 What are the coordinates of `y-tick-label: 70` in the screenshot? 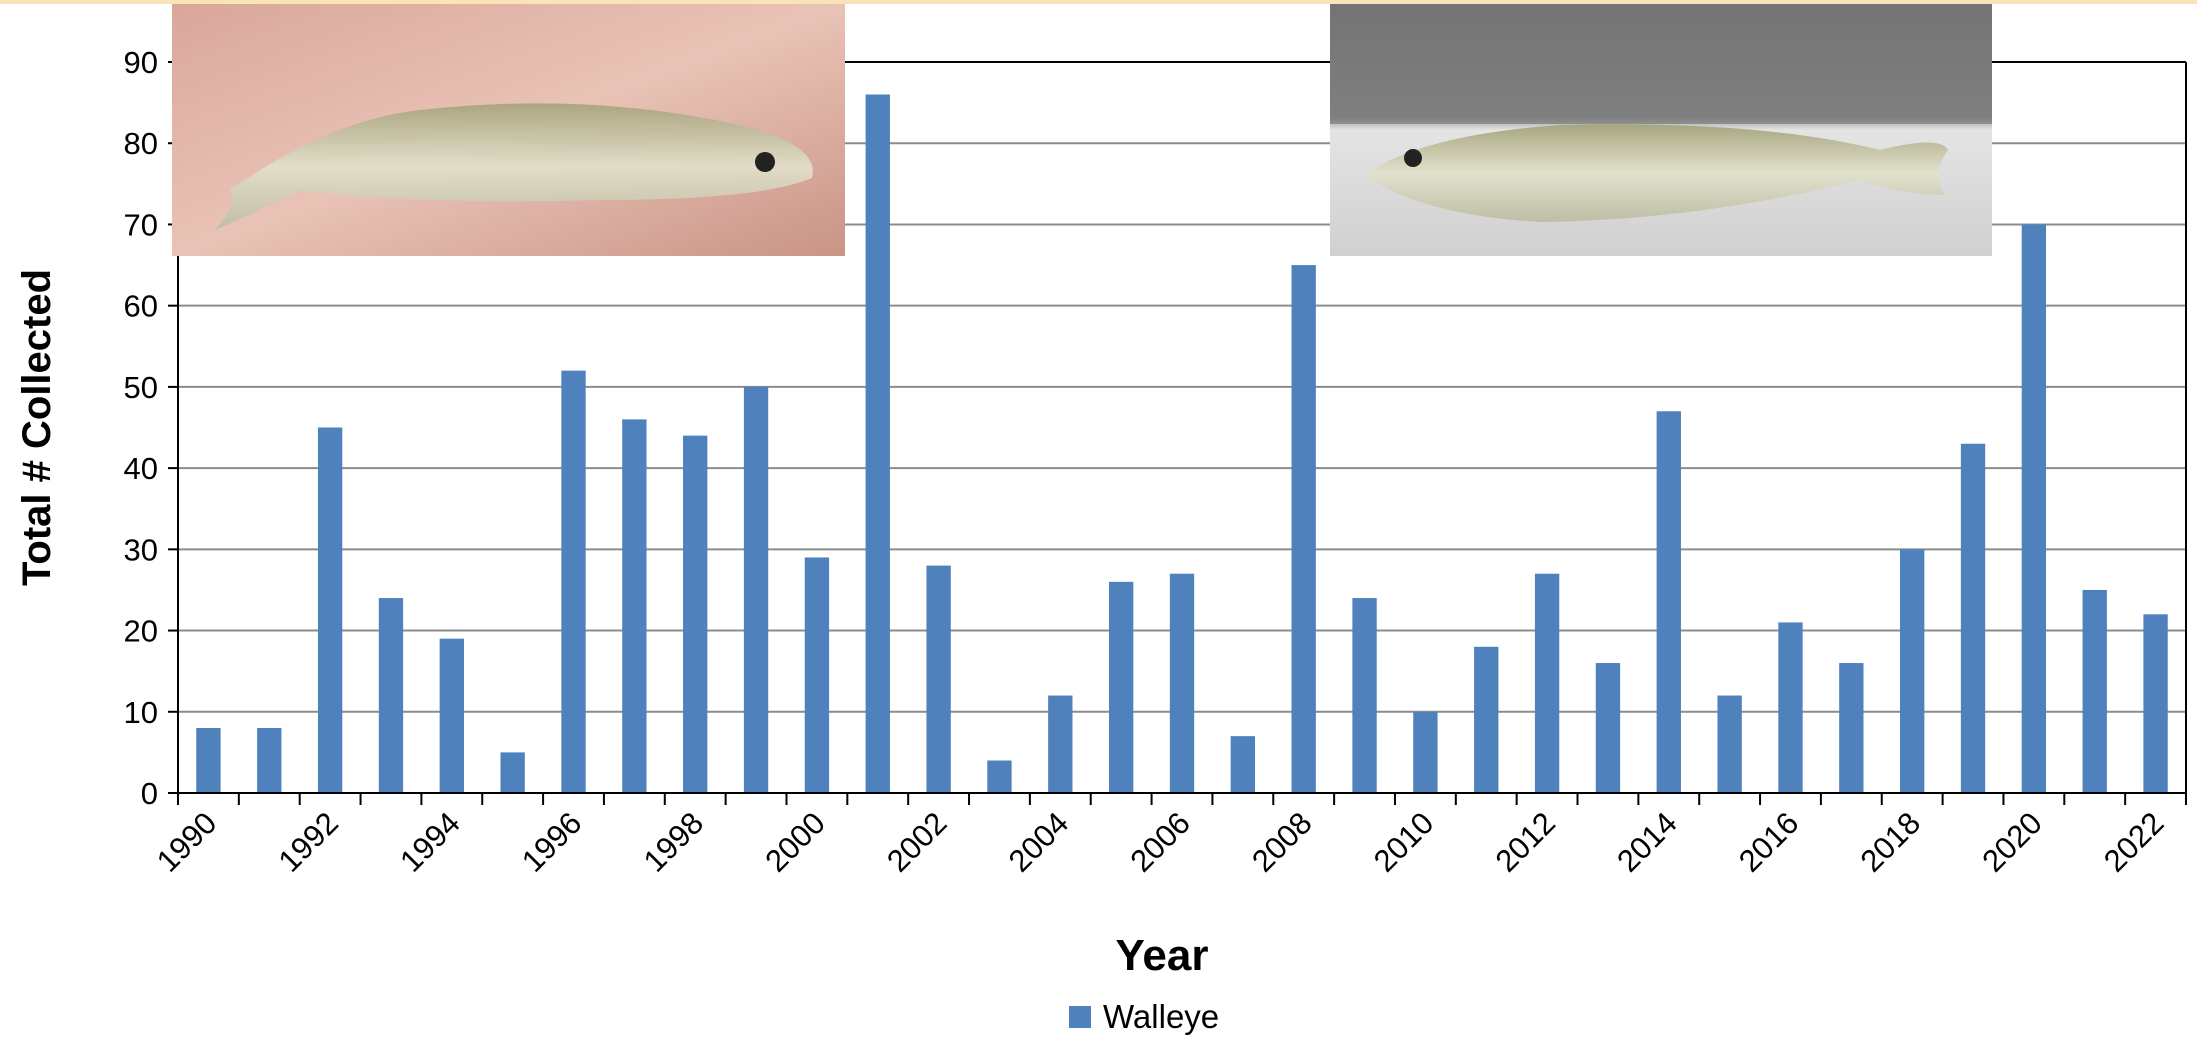 It's located at (141, 224).